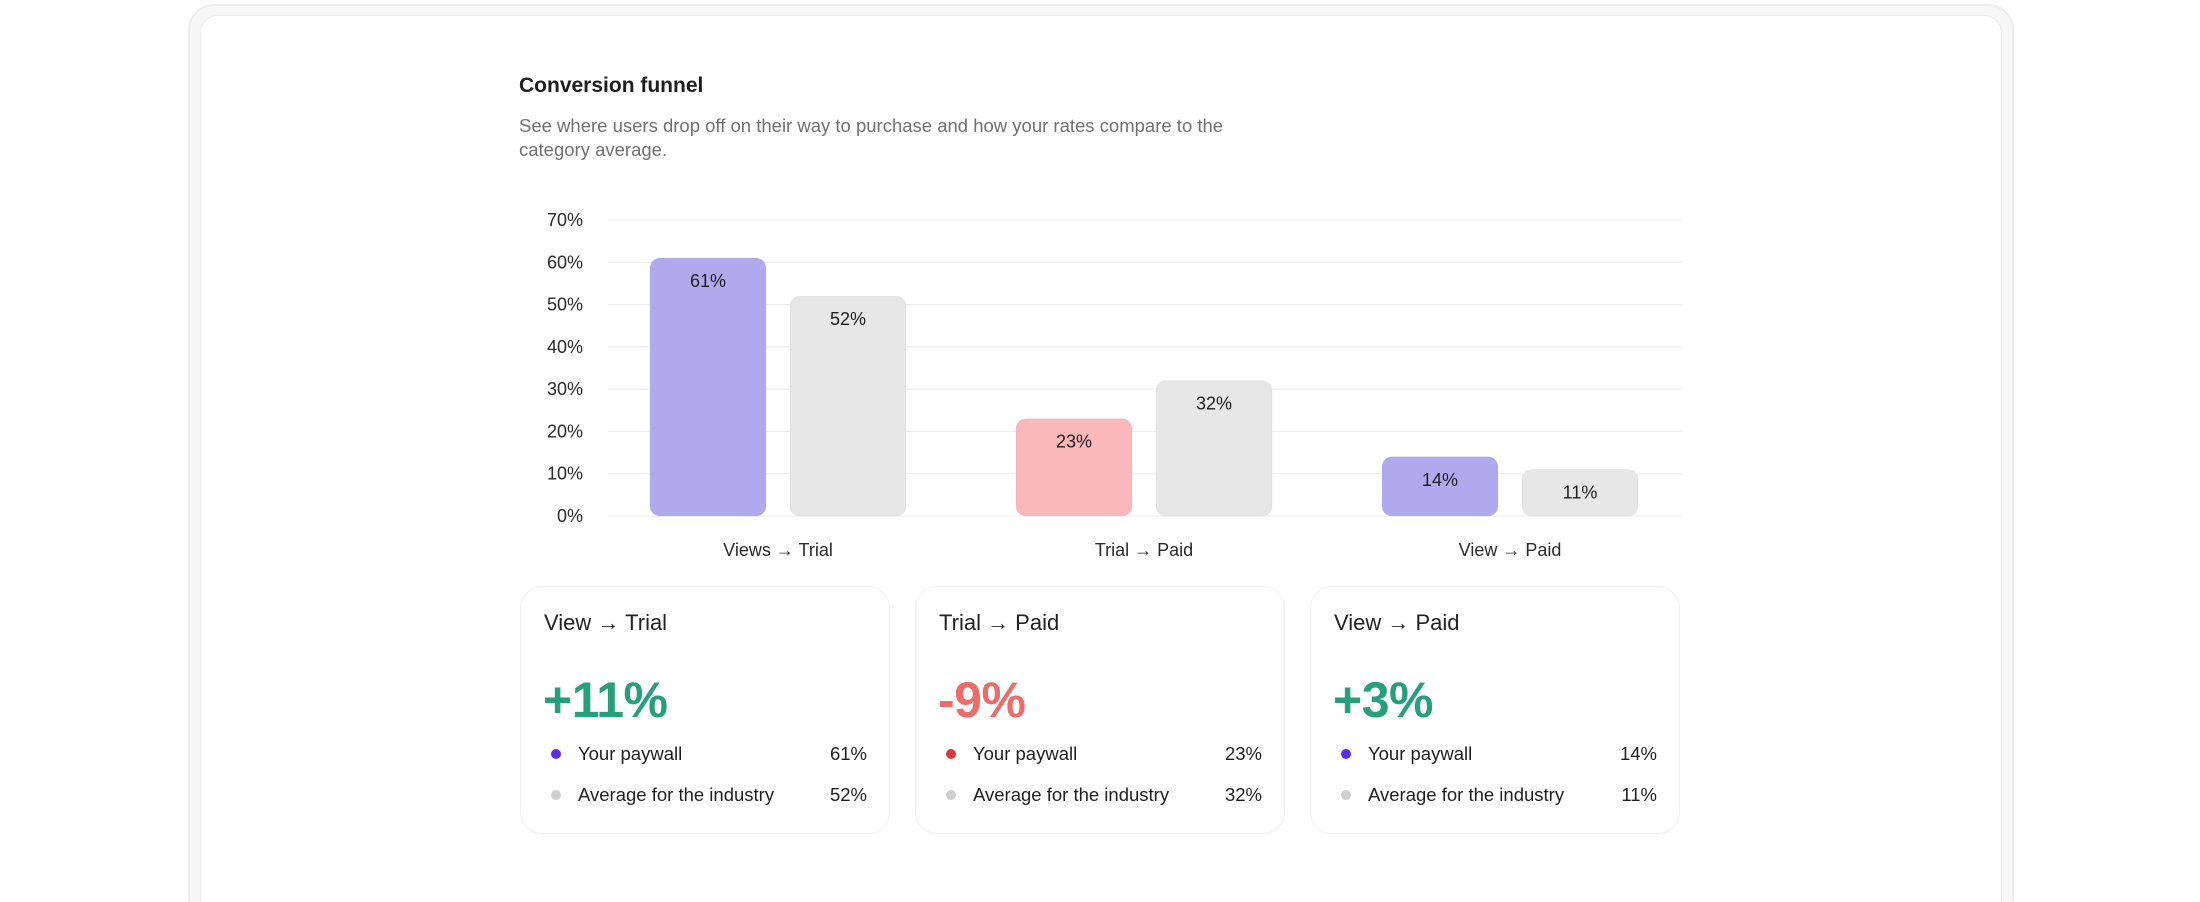  I want to click on legend-row-industry-average: Average for the industry 11%, so click(1495, 795).